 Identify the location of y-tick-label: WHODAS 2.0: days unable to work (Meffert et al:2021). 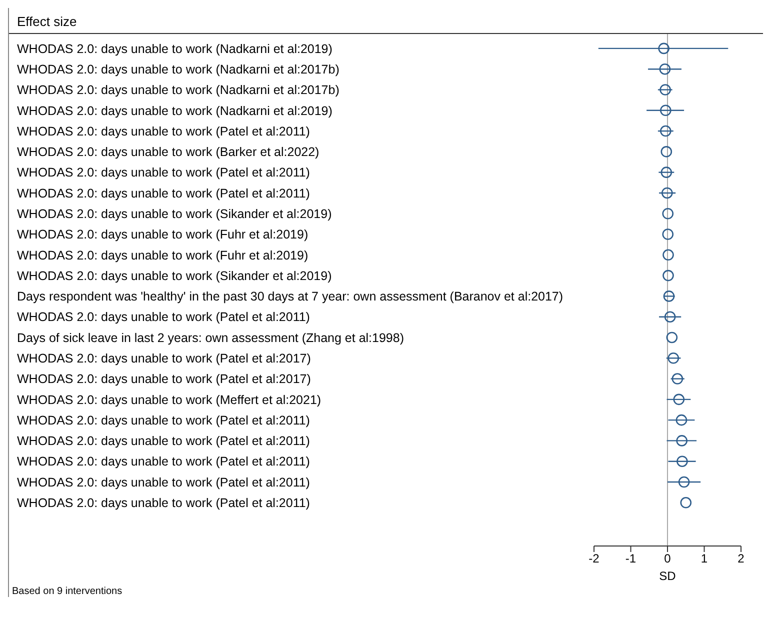
(169, 399).